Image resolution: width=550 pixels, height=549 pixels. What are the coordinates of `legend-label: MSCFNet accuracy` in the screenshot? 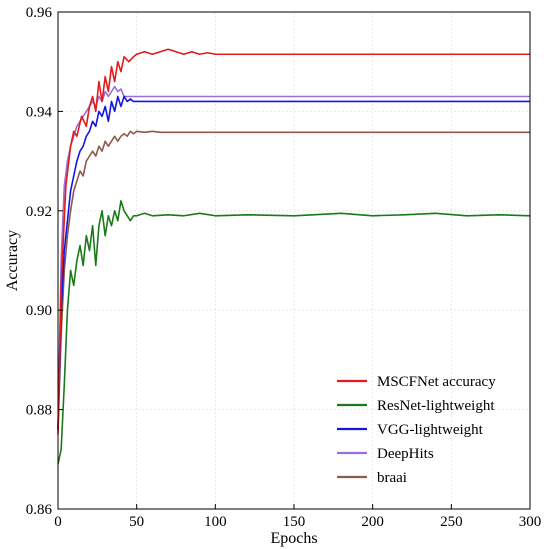 It's located at (436, 382).